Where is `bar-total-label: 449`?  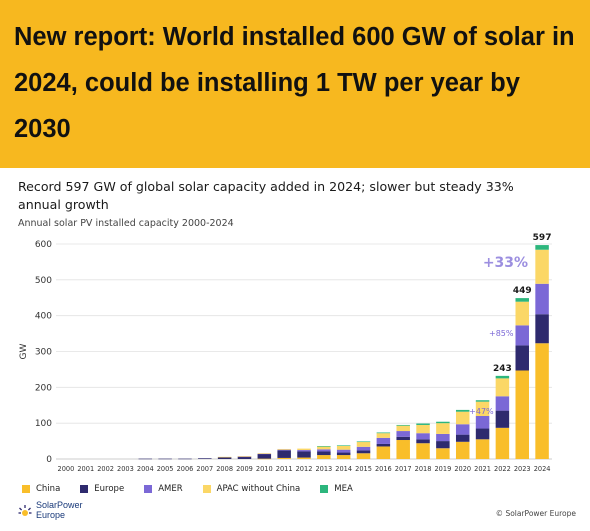
bar-total-label: 449 is located at coordinates (522, 291).